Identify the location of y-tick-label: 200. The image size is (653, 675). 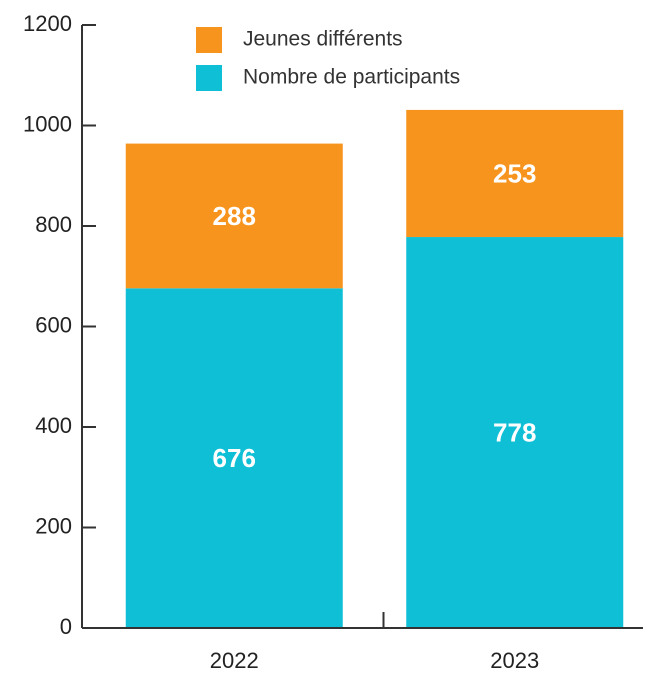
(53, 525).